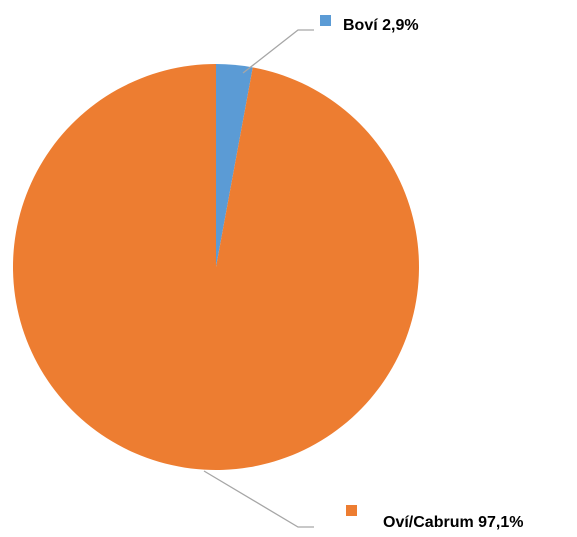 Image resolution: width=577 pixels, height=537 pixels. Describe the element at coordinates (234, 165) in the screenshot. I see `pie-slice-bov-` at that location.